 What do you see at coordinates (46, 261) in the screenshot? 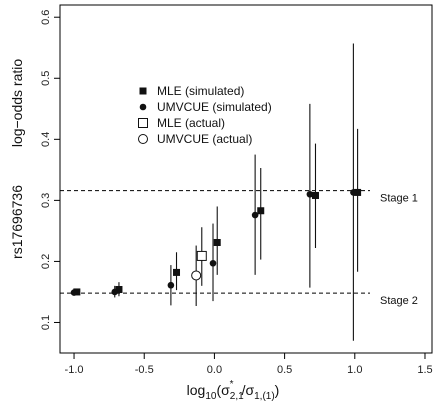
I see `y-tick-label: 0.2` at bounding box center [46, 261].